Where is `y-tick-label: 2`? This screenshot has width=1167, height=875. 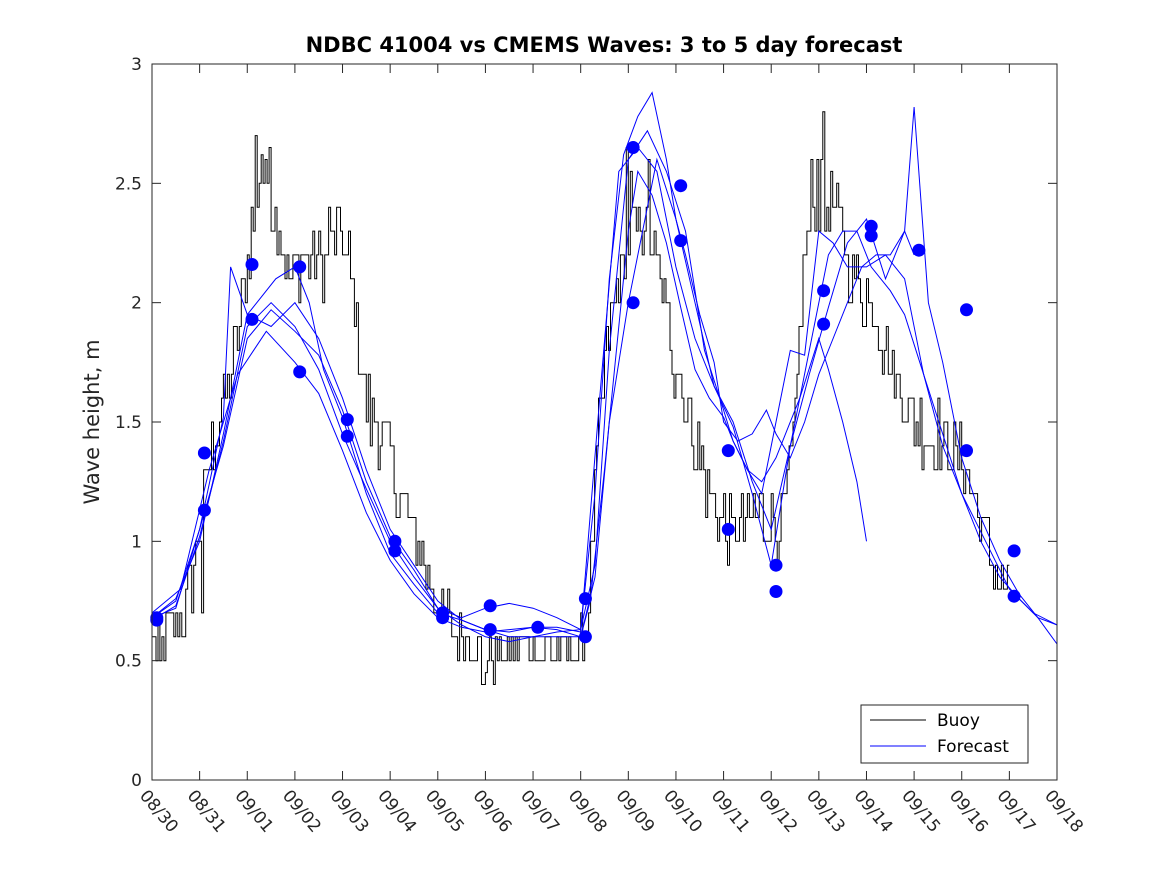 y-tick-label: 2 is located at coordinates (136, 304).